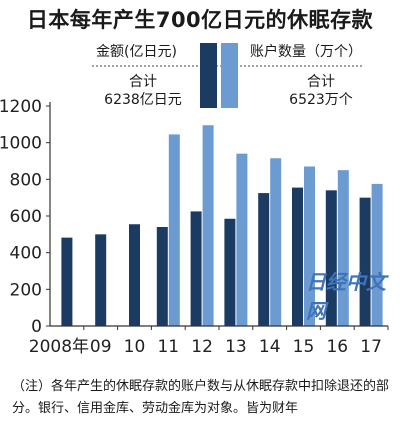 This screenshot has width=400, height=435. What do you see at coordinates (168, 347) in the screenshot?
I see `x-tick-label: 11` at bounding box center [168, 347].